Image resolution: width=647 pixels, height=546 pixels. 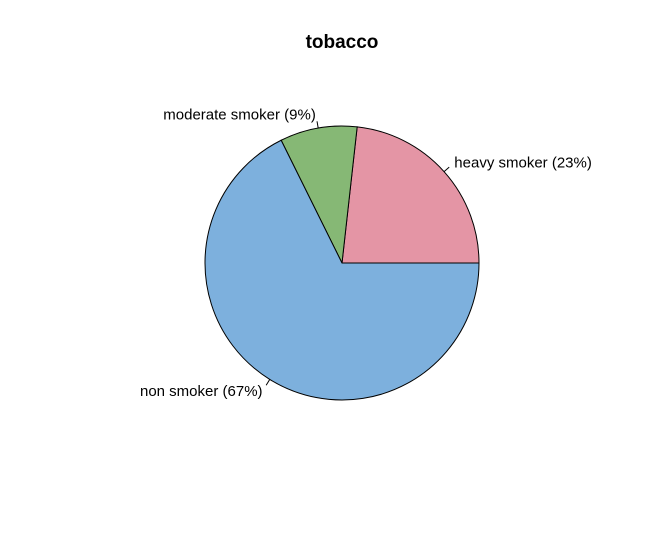 I want to click on pie-slice-label-2: non smoker (67%), so click(x=201, y=391).